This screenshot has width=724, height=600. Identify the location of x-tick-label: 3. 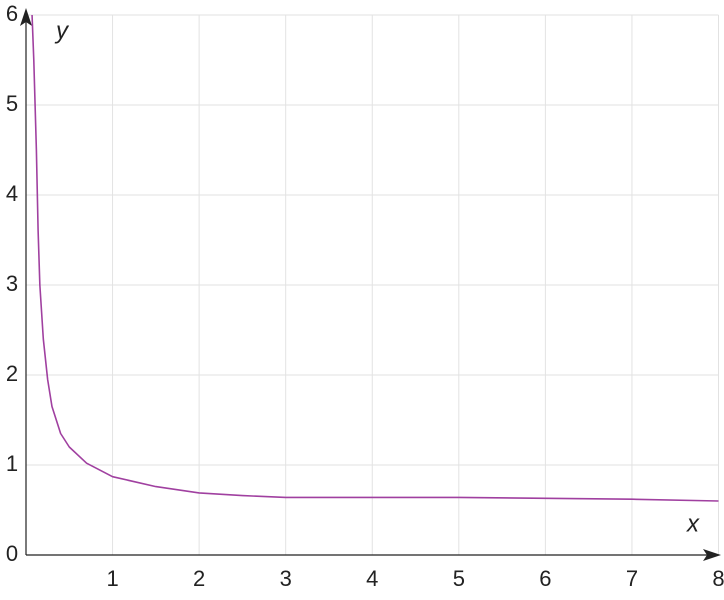
(286, 578).